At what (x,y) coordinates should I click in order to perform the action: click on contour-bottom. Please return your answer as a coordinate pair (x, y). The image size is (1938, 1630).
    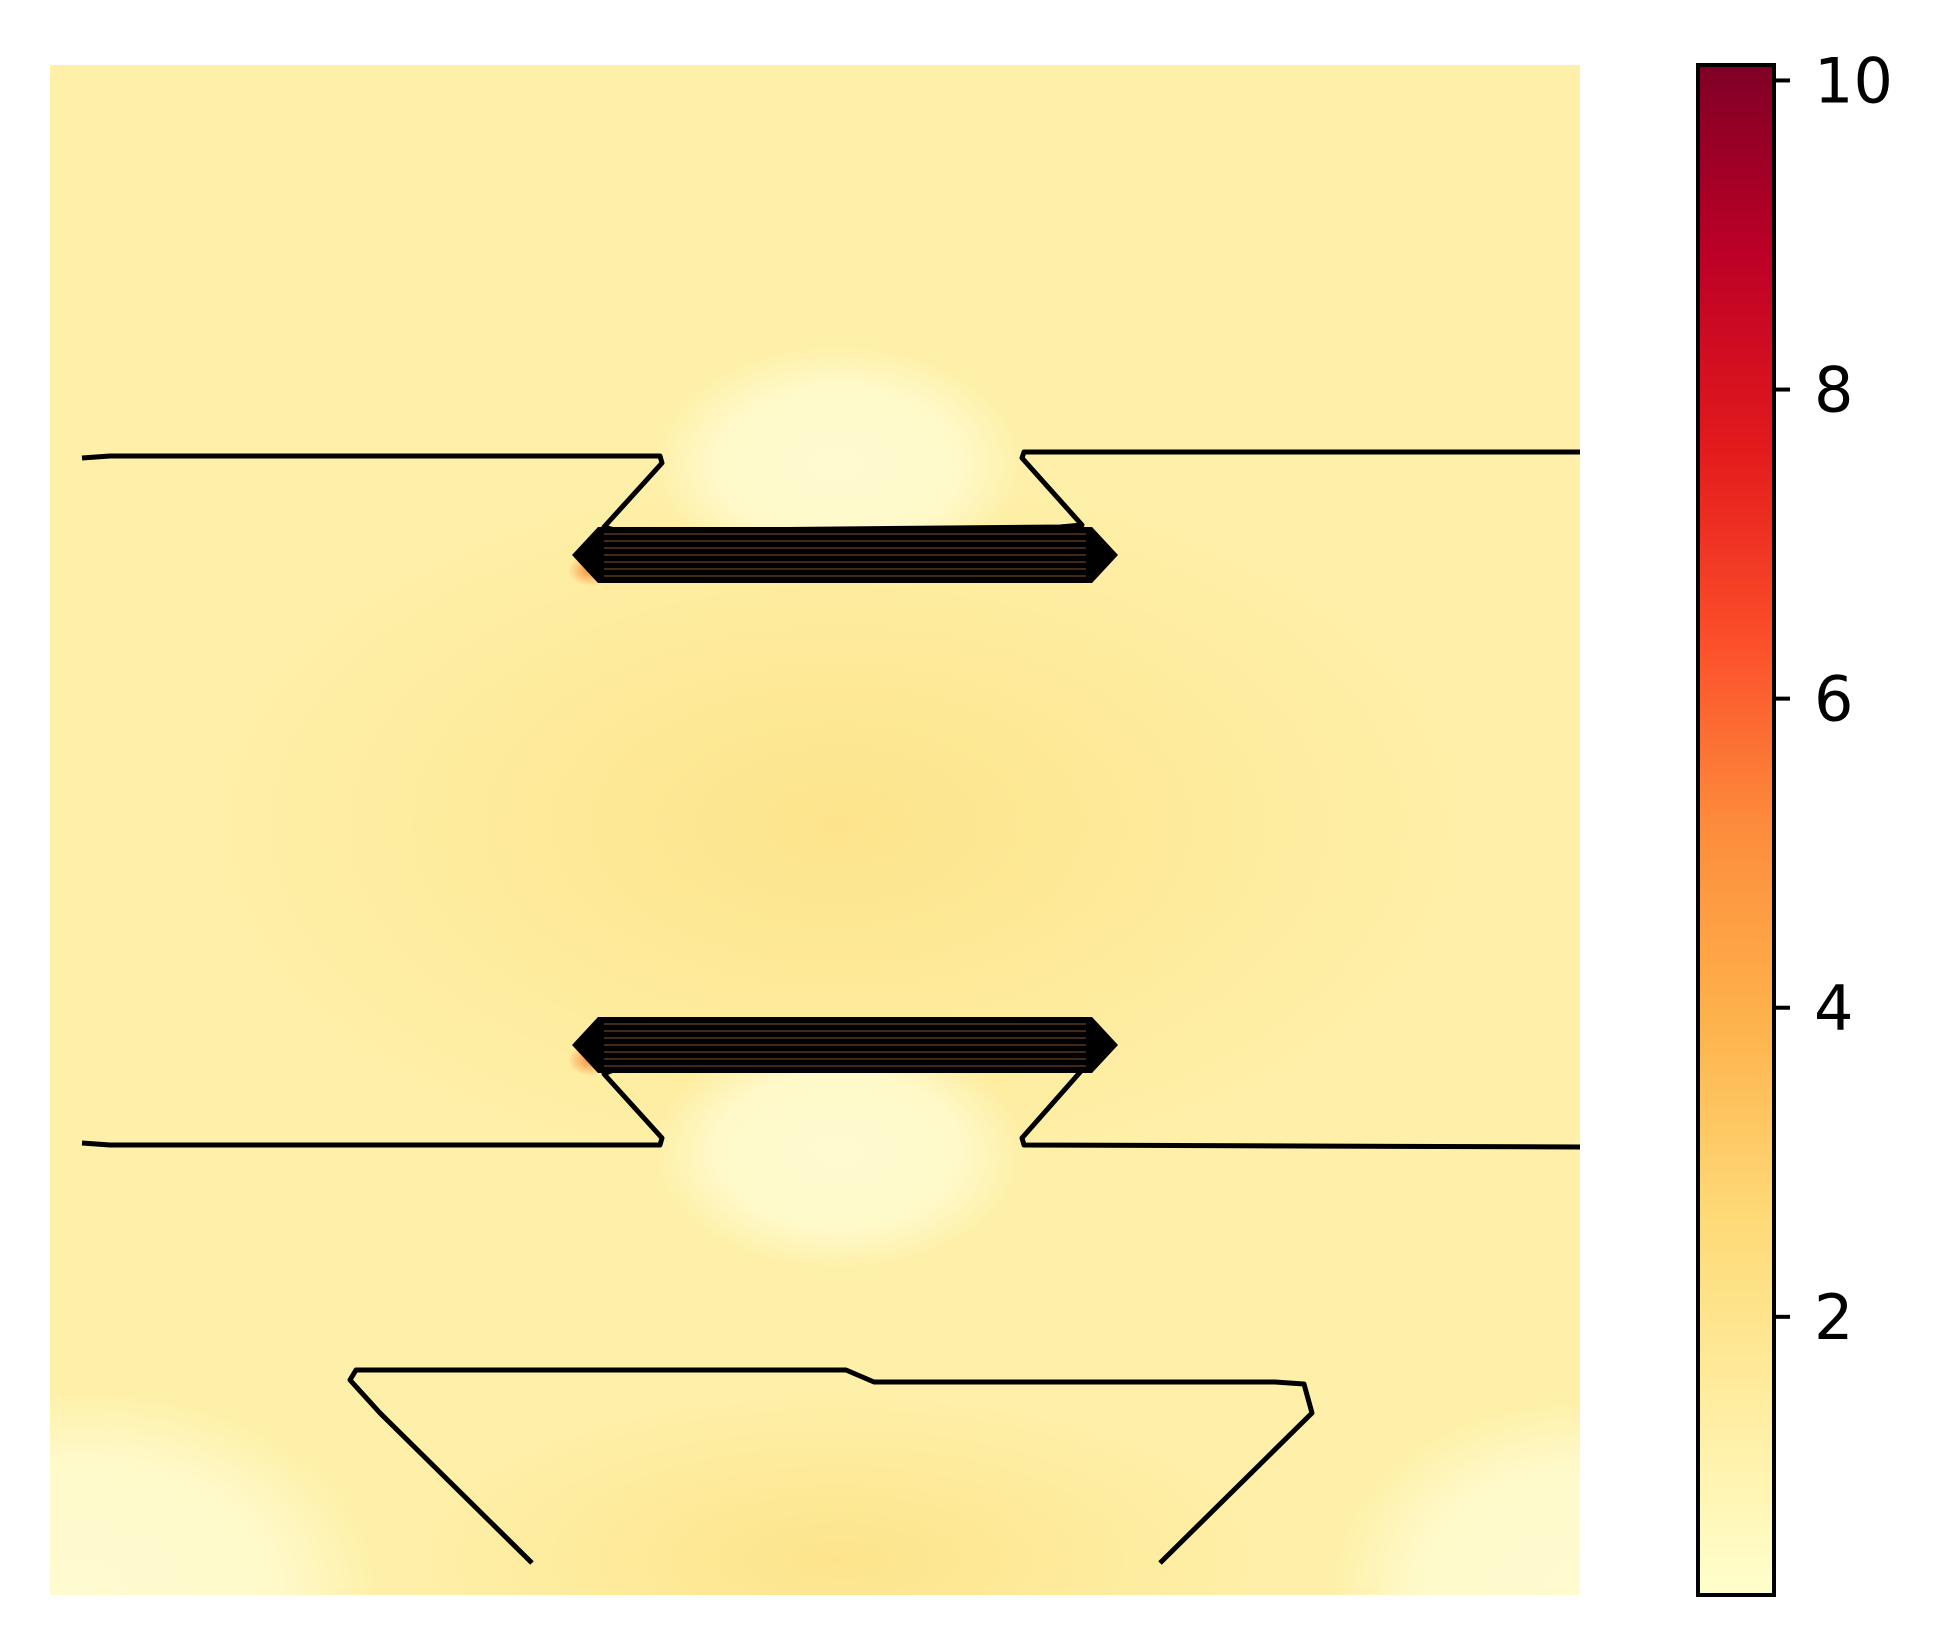
    Looking at the image, I should click on (831, 1466).